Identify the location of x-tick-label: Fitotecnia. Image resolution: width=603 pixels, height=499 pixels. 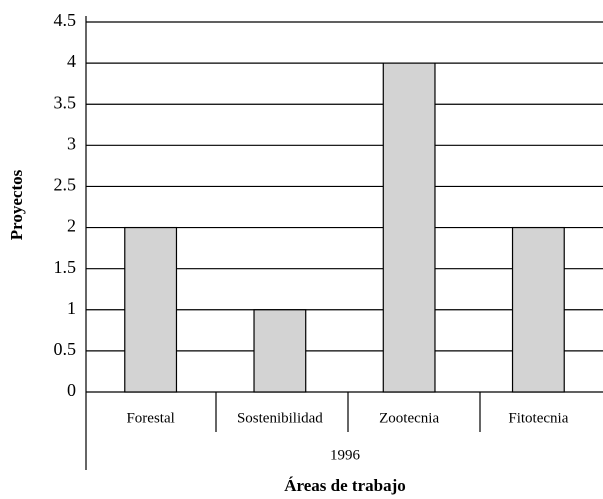
(538, 418).